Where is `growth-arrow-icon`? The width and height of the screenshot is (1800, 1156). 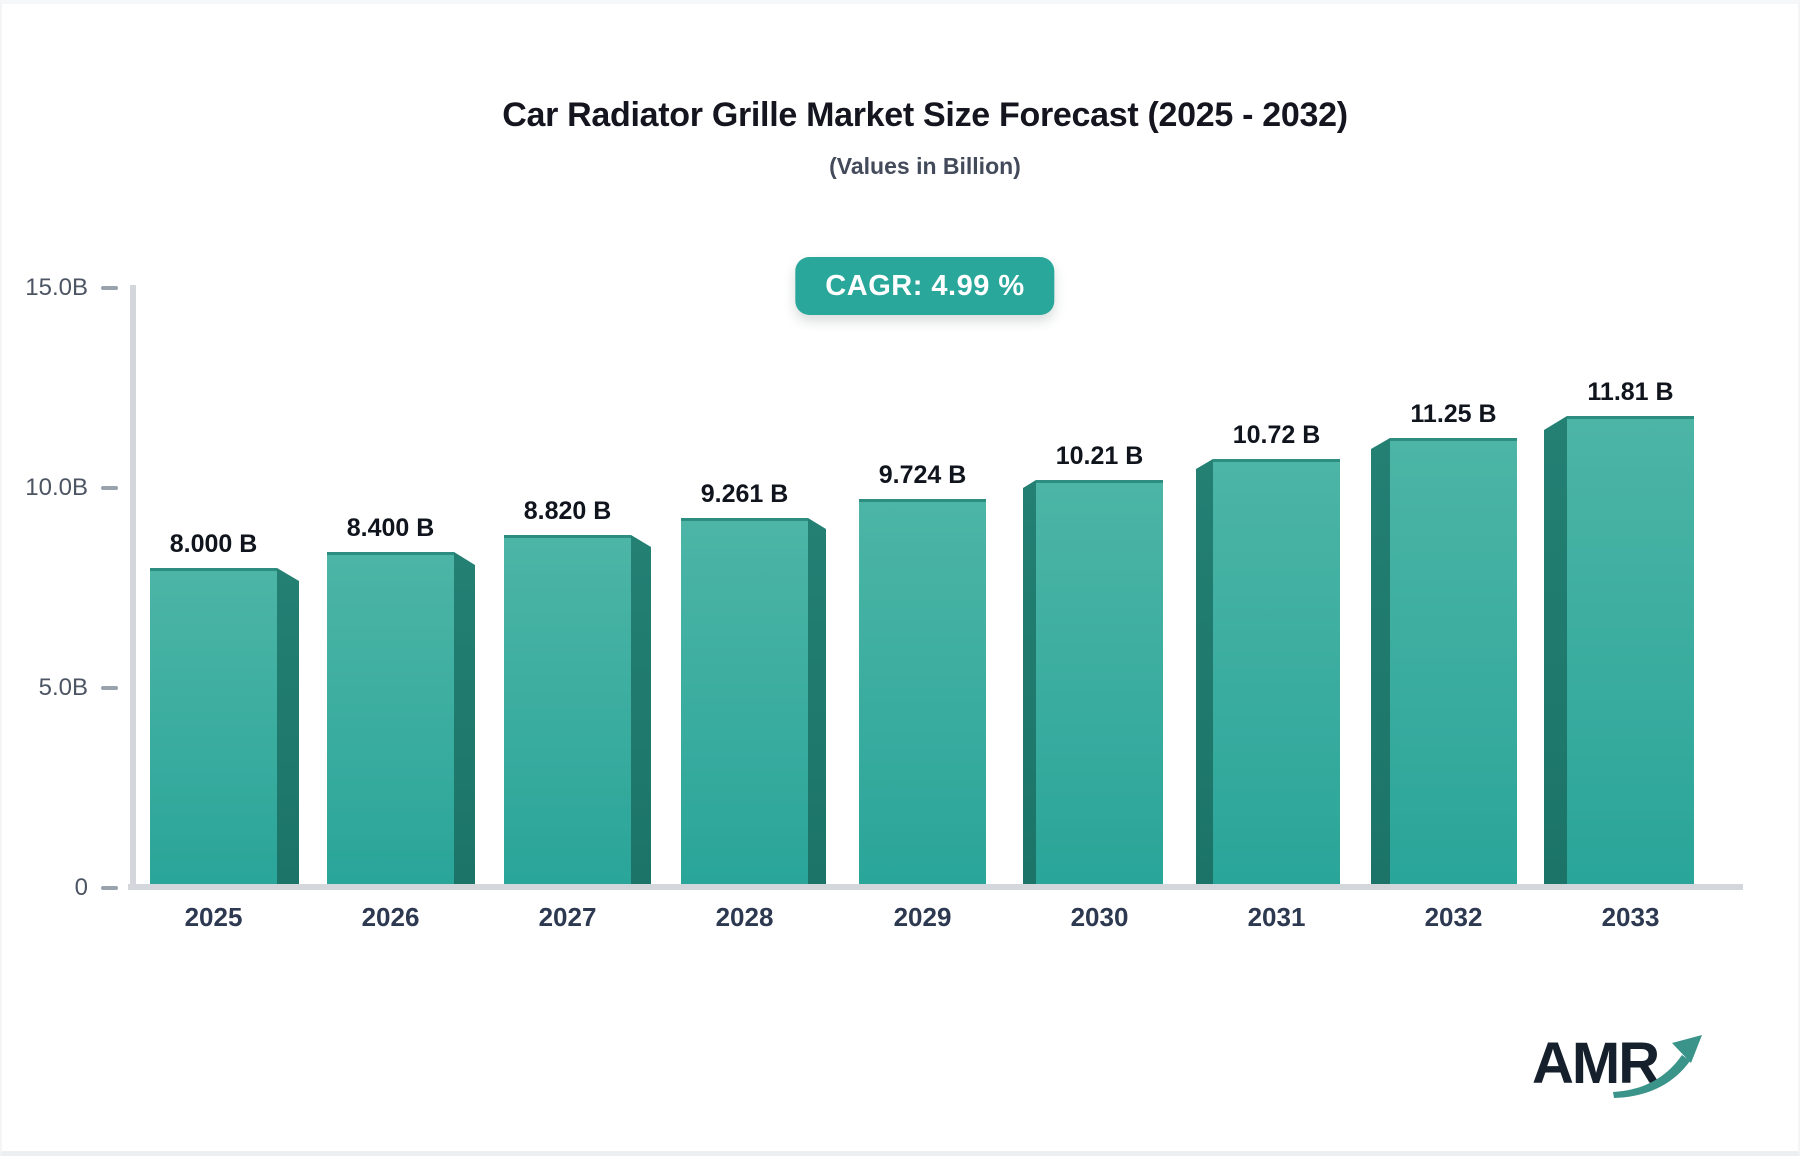
growth-arrow-icon is located at coordinates (1657, 1066).